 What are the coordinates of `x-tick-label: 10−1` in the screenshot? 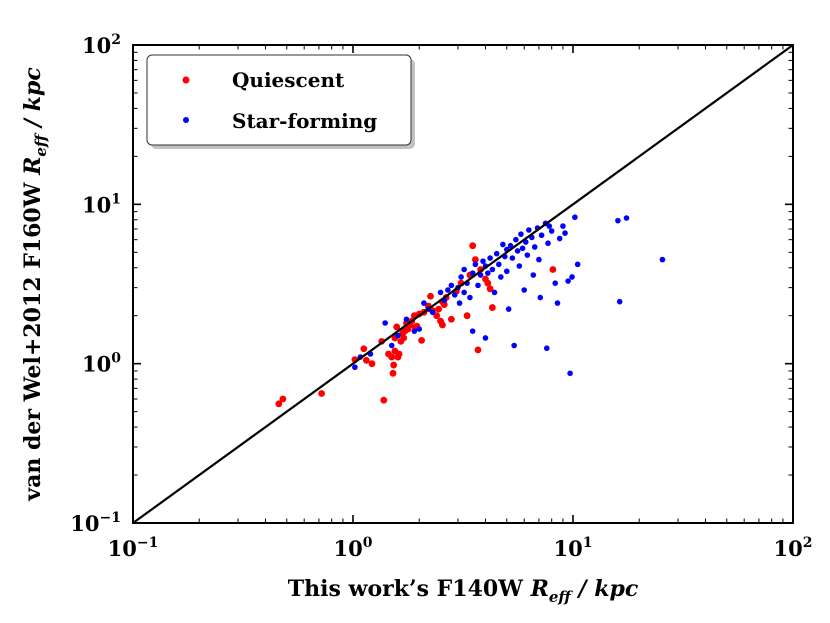 It's located at (133, 548).